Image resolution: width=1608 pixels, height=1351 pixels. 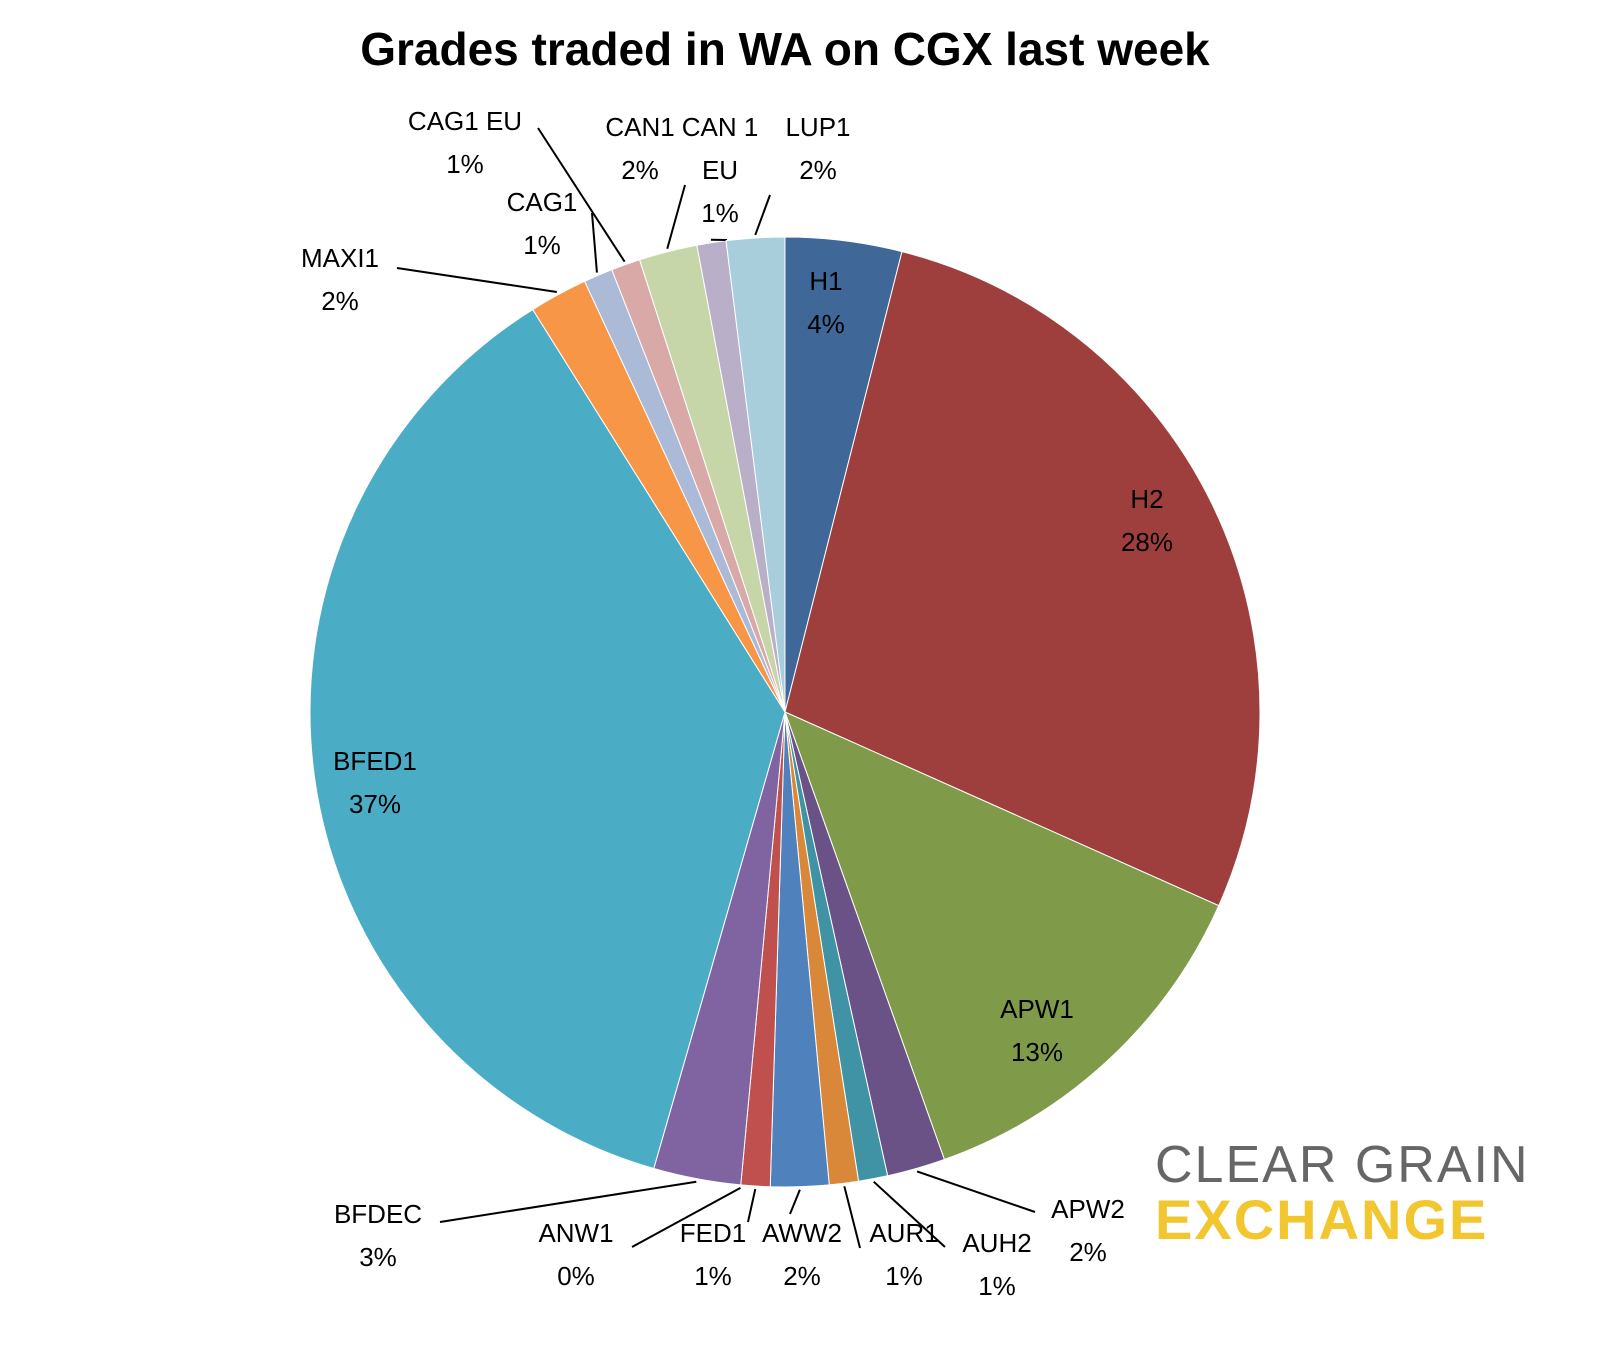 I want to click on chart-title: Grades traded in WA on CGX last week, so click(x=785, y=49).